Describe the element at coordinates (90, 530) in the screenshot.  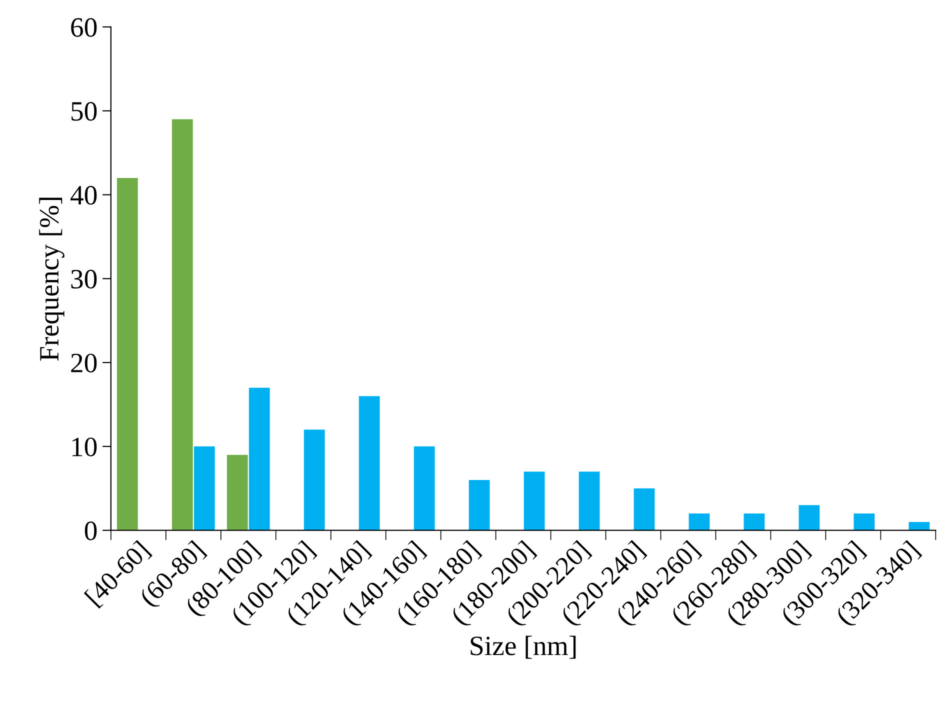
I see `y-tick-label: 0` at that location.